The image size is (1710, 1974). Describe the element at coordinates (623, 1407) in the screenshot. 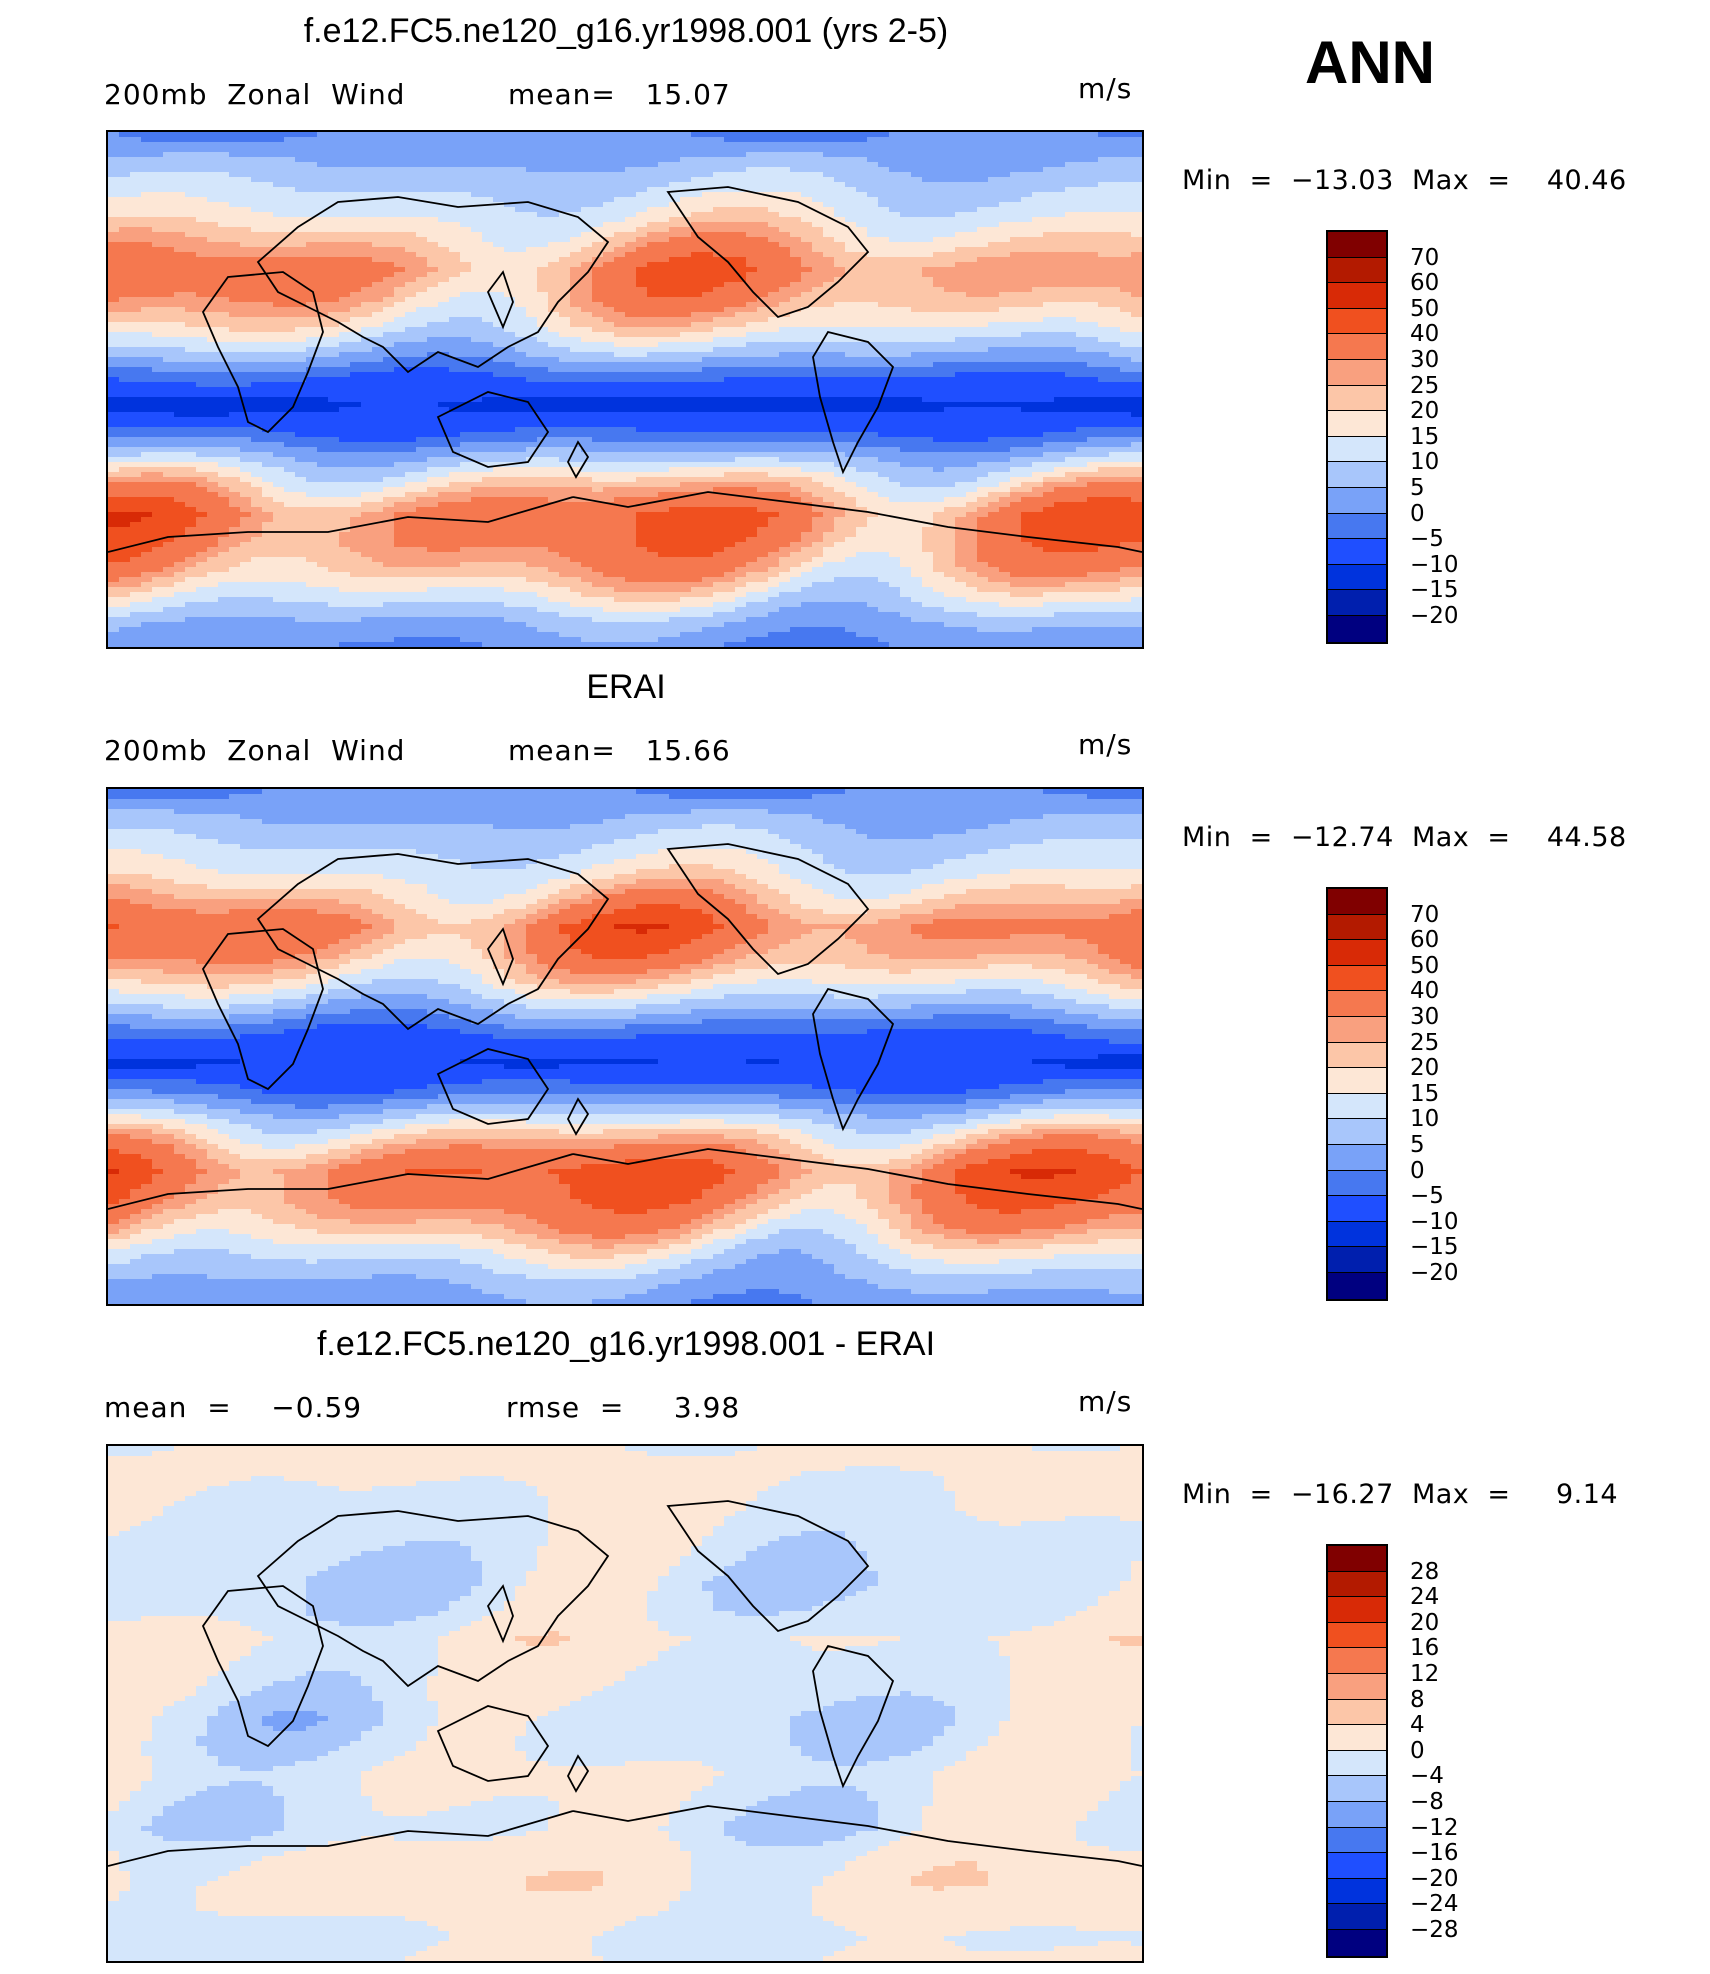

I see `panel-3-rmse: rmse = 3.98` at that location.